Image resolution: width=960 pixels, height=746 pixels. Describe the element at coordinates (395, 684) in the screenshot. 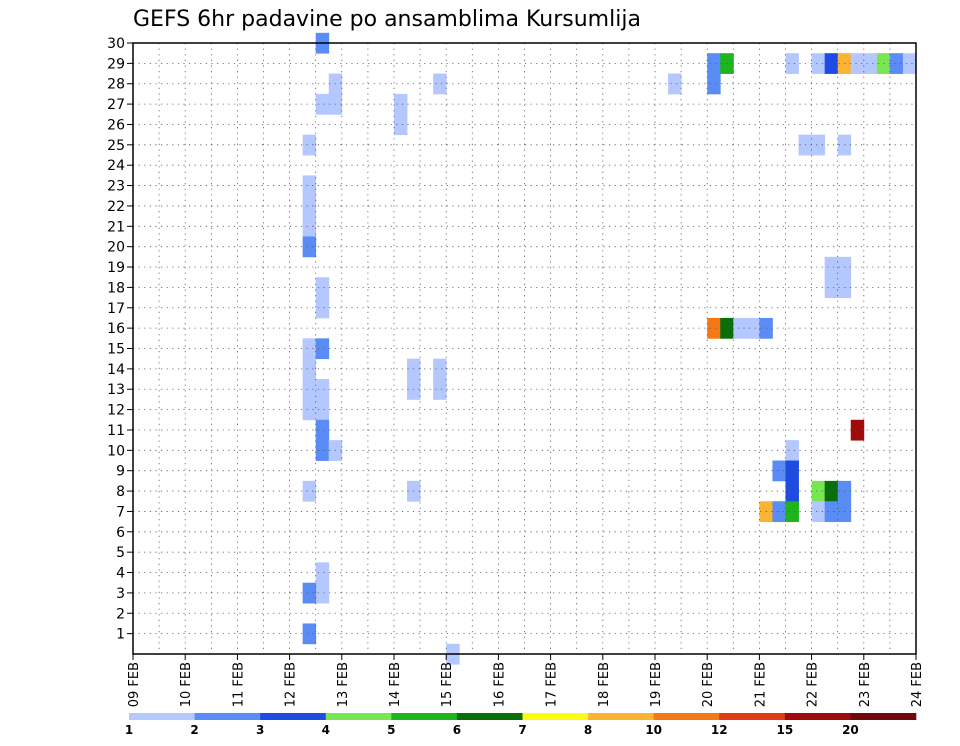

I see `x-tick-label: 14 FEB` at that location.